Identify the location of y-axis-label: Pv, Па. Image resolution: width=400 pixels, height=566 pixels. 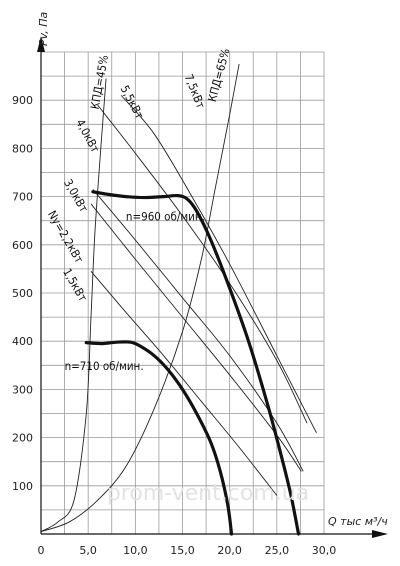
(43, 28).